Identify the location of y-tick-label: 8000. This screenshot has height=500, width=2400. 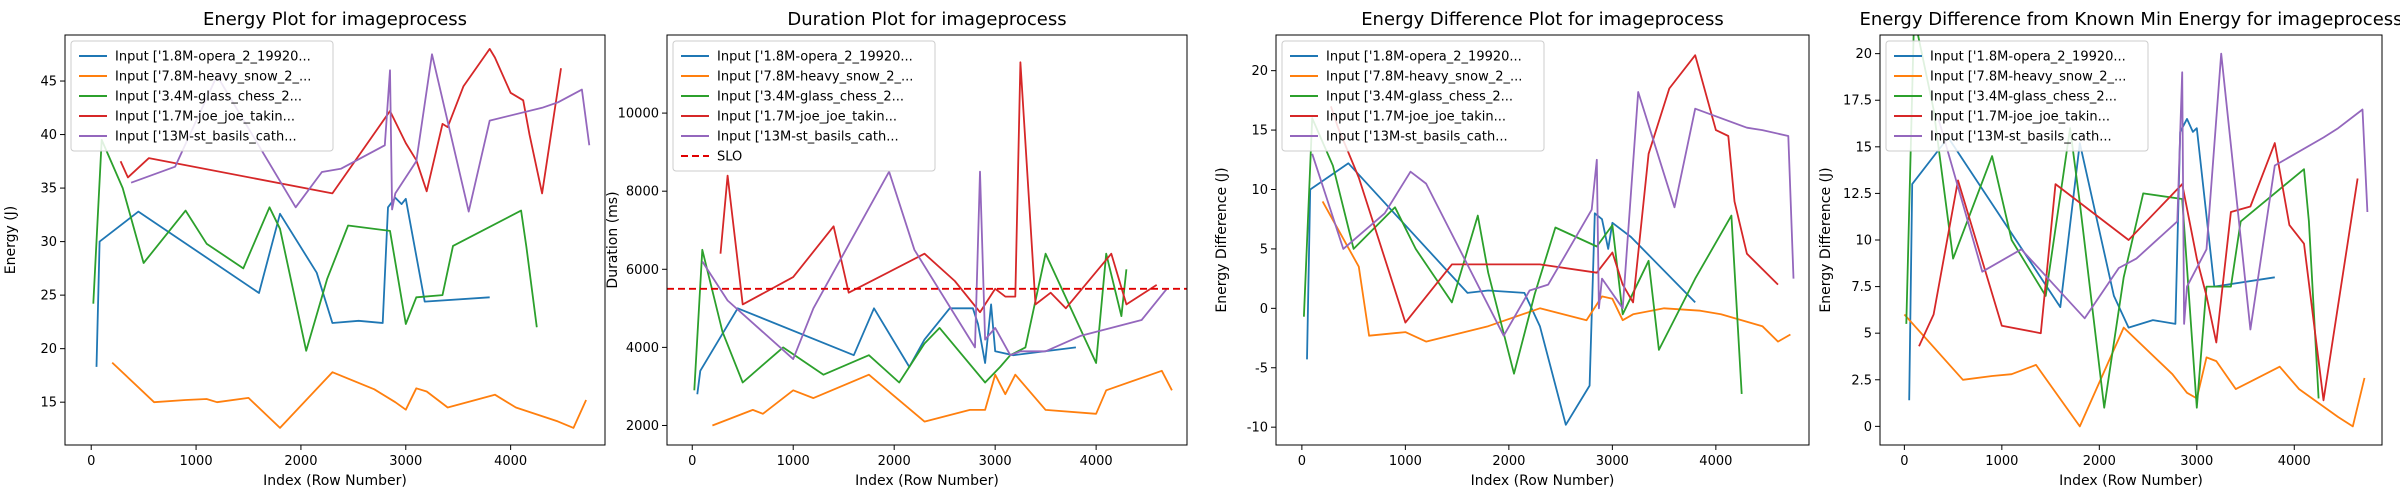
(642, 192).